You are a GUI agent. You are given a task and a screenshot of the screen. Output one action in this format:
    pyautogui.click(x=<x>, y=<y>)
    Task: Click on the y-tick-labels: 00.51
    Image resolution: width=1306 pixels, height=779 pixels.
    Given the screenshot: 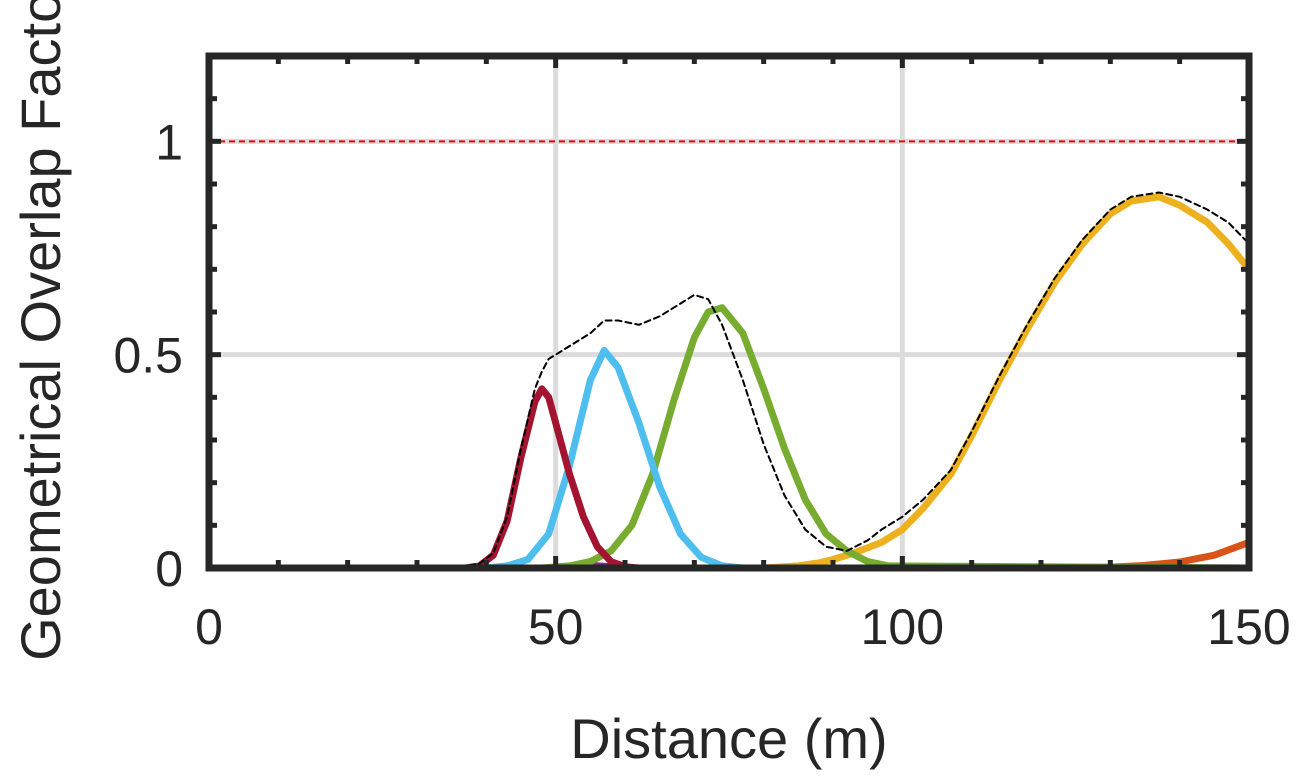 What is the action you would take?
    pyautogui.click(x=148, y=355)
    